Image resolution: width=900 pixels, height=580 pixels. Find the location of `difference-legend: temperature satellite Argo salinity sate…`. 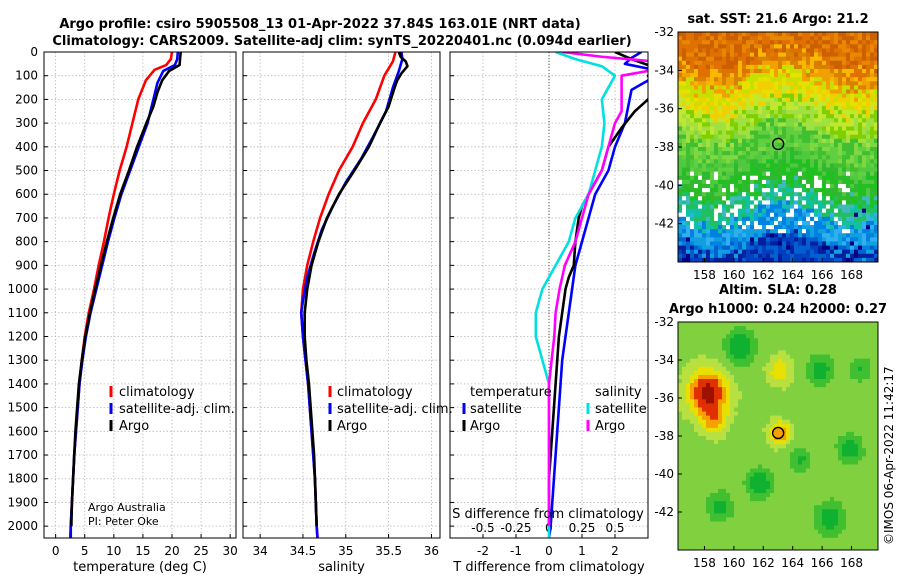

difference-legend: temperature satellite Argo salinity sate… is located at coordinates (554, 409).